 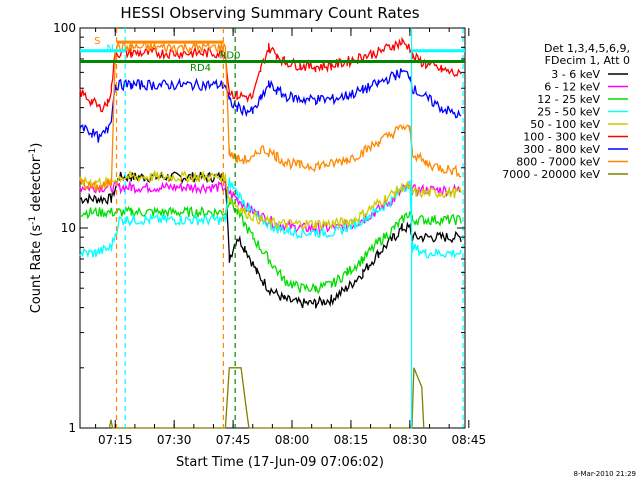 What do you see at coordinates (587, 60) in the screenshot?
I see `legend-header-line2: FDecim 1, Att 0` at bounding box center [587, 60].